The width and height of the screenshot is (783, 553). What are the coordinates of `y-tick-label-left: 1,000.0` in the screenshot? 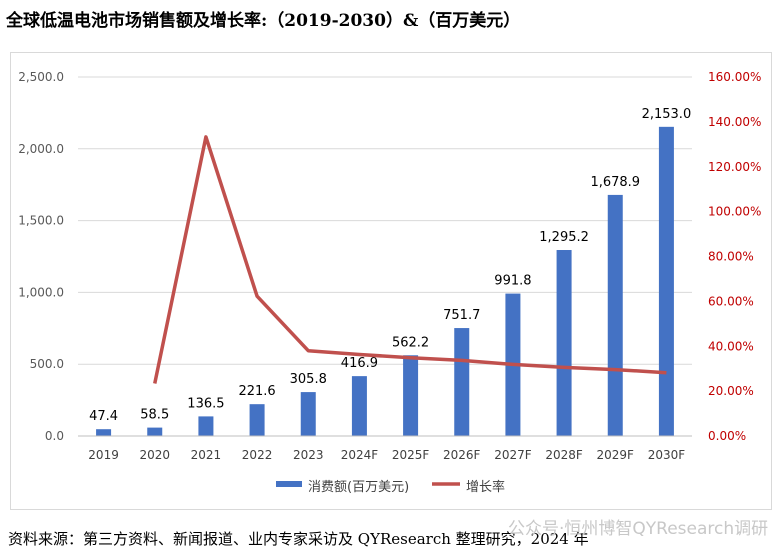 It's located at (41, 292).